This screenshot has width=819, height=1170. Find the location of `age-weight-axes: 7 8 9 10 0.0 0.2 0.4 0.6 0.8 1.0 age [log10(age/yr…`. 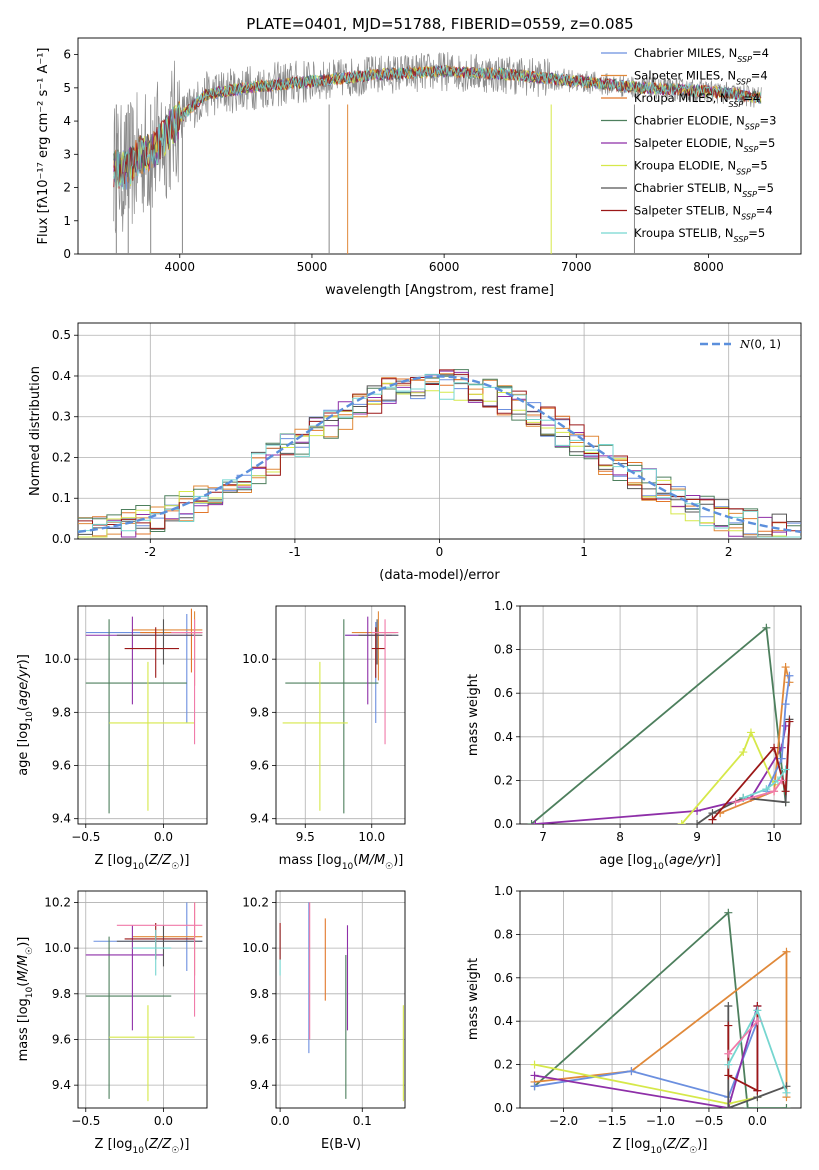

age-weight-axes: 7 8 9 10 0.0 0.2 0.4 0.6 0.8 1.0 age [log10(age/yr… is located at coordinates (634, 735).